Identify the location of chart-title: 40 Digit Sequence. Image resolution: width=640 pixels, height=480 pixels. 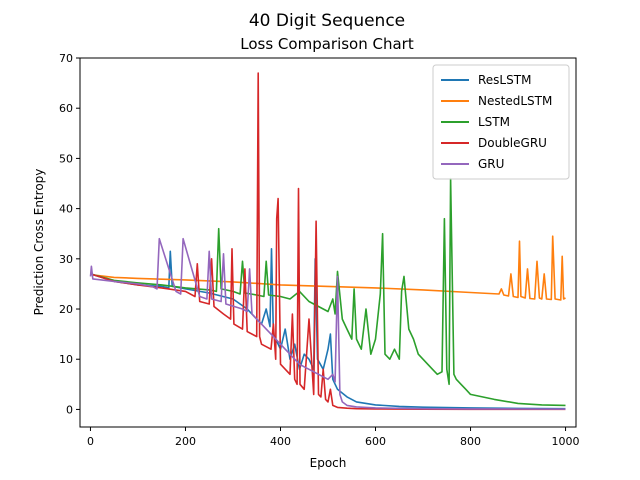
(327, 21).